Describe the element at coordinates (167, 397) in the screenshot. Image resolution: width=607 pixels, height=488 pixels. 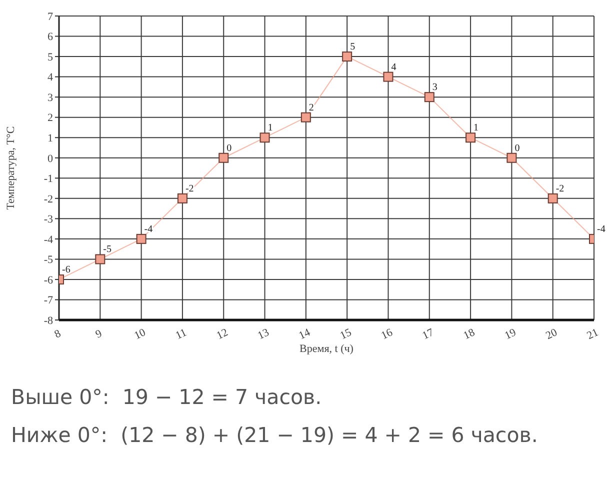
I see `text: Выше 0°: 19 − 12 = 7 часов.` at that location.